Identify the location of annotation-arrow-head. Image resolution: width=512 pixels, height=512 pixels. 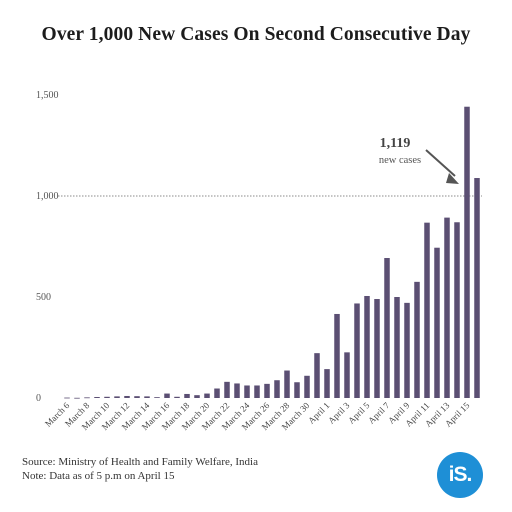
(452, 178).